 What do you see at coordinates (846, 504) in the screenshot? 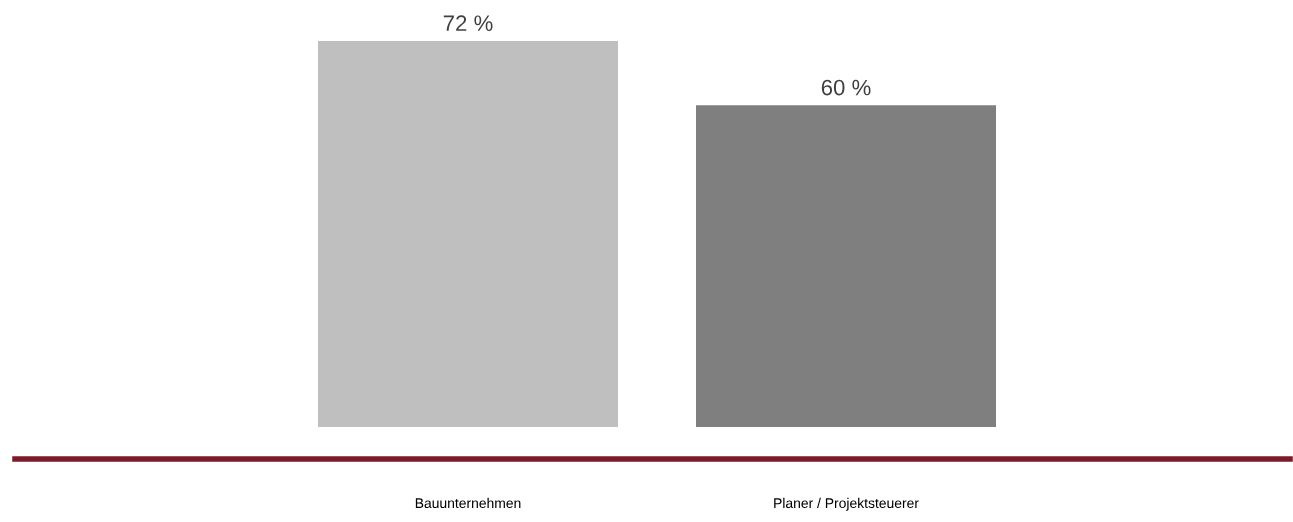
I see `x-tick-label: Planer / Projektsteuerer` at bounding box center [846, 504].